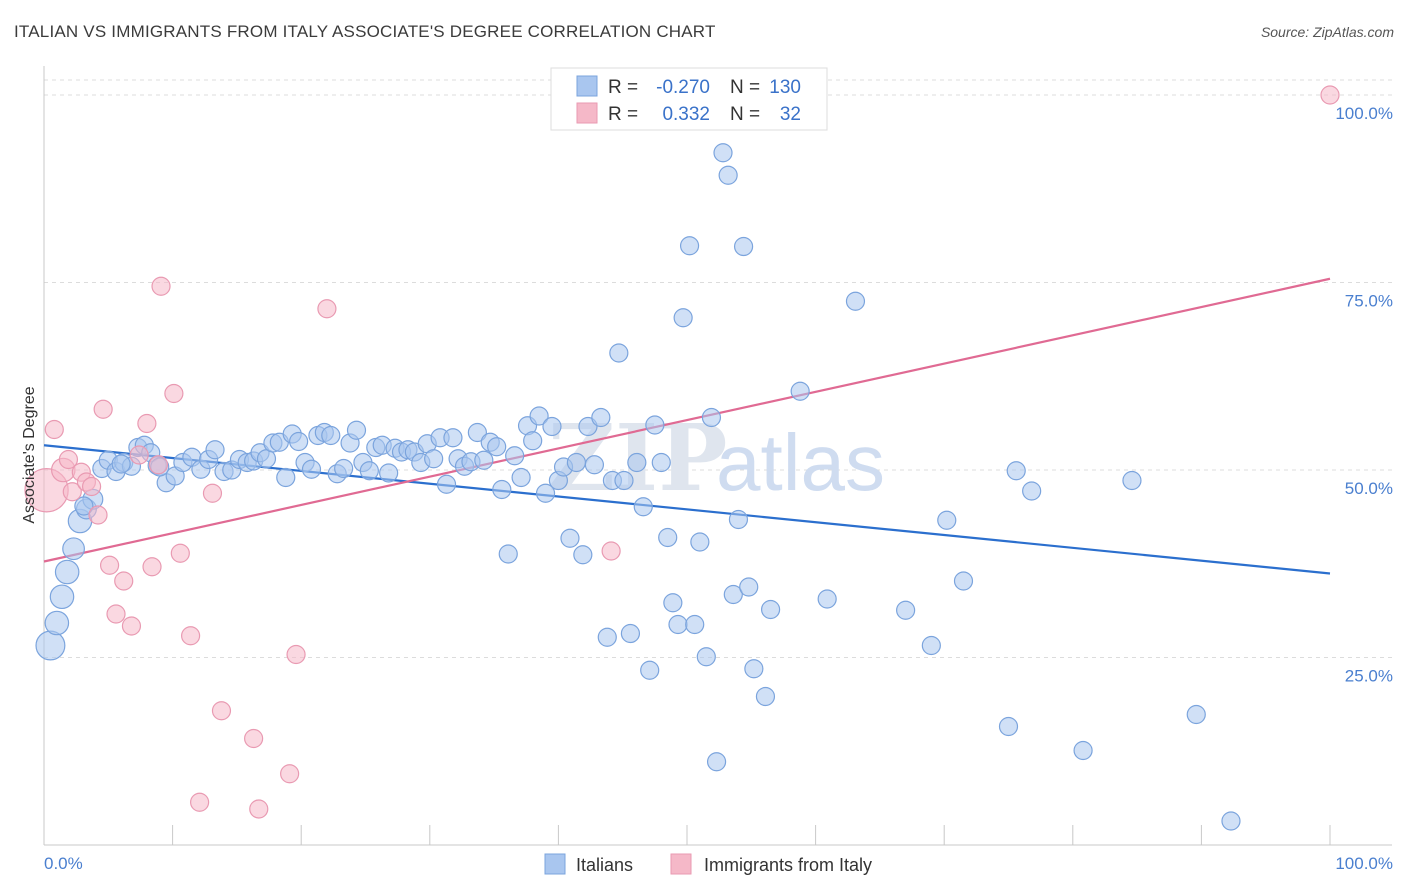  I want to click on y-tick-label-2: 75.0%, so click(1369, 301).